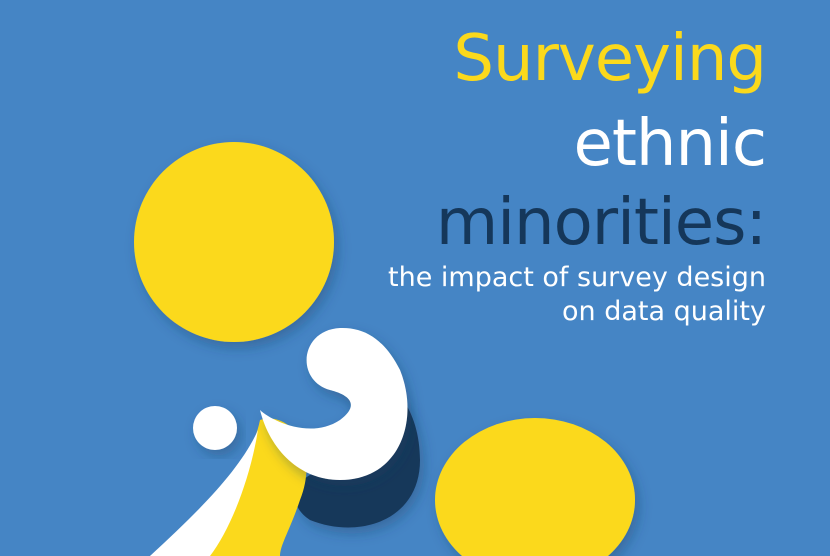  What do you see at coordinates (664, 311) in the screenshot?
I see `subtitle-line: on data quality` at bounding box center [664, 311].